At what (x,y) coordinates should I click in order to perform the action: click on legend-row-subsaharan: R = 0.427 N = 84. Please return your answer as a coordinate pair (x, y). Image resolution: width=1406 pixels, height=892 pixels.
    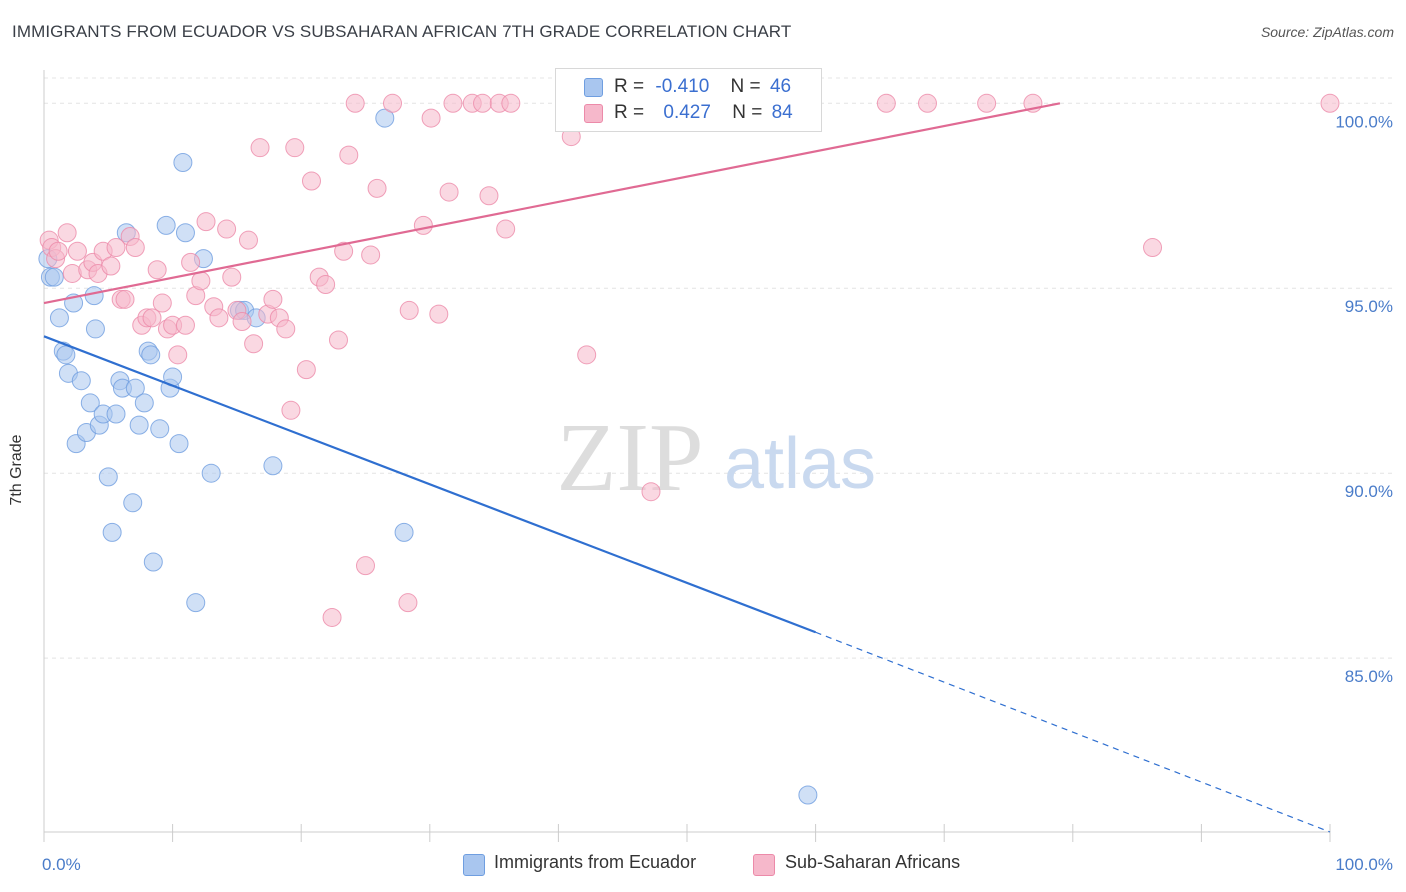
    Looking at the image, I should click on (703, 113).